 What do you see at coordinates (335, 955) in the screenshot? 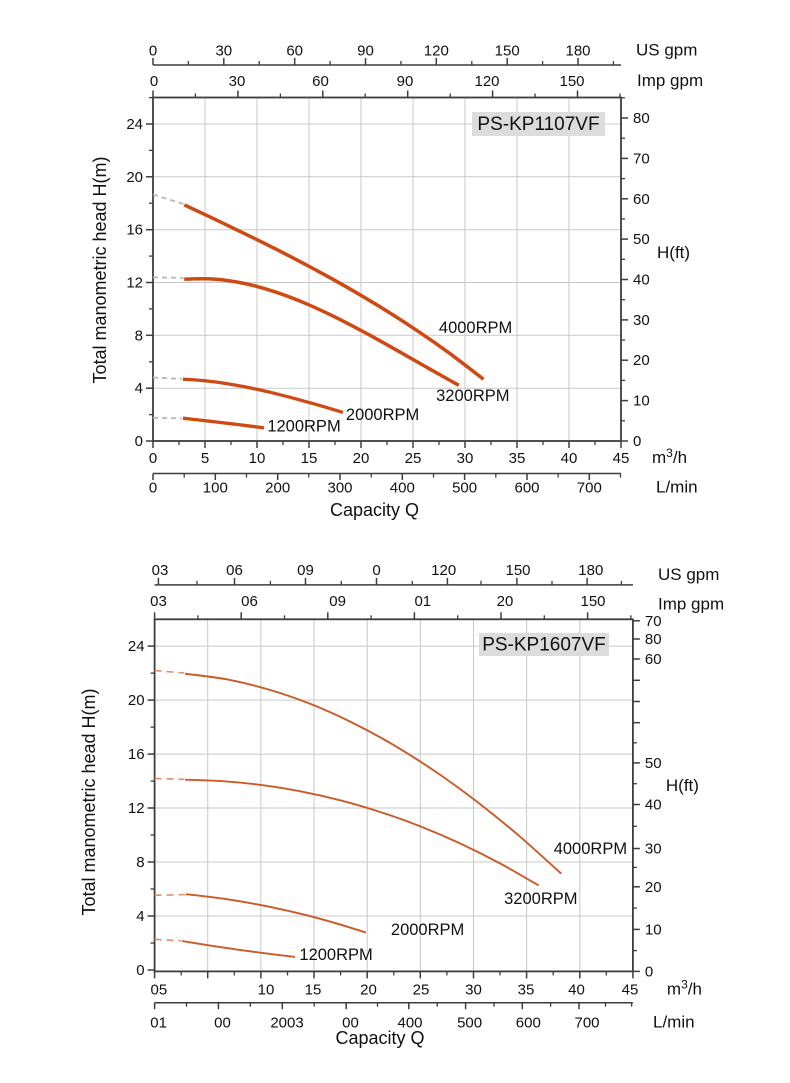
I see `svg-text: 1200RPM` at bounding box center [335, 955].